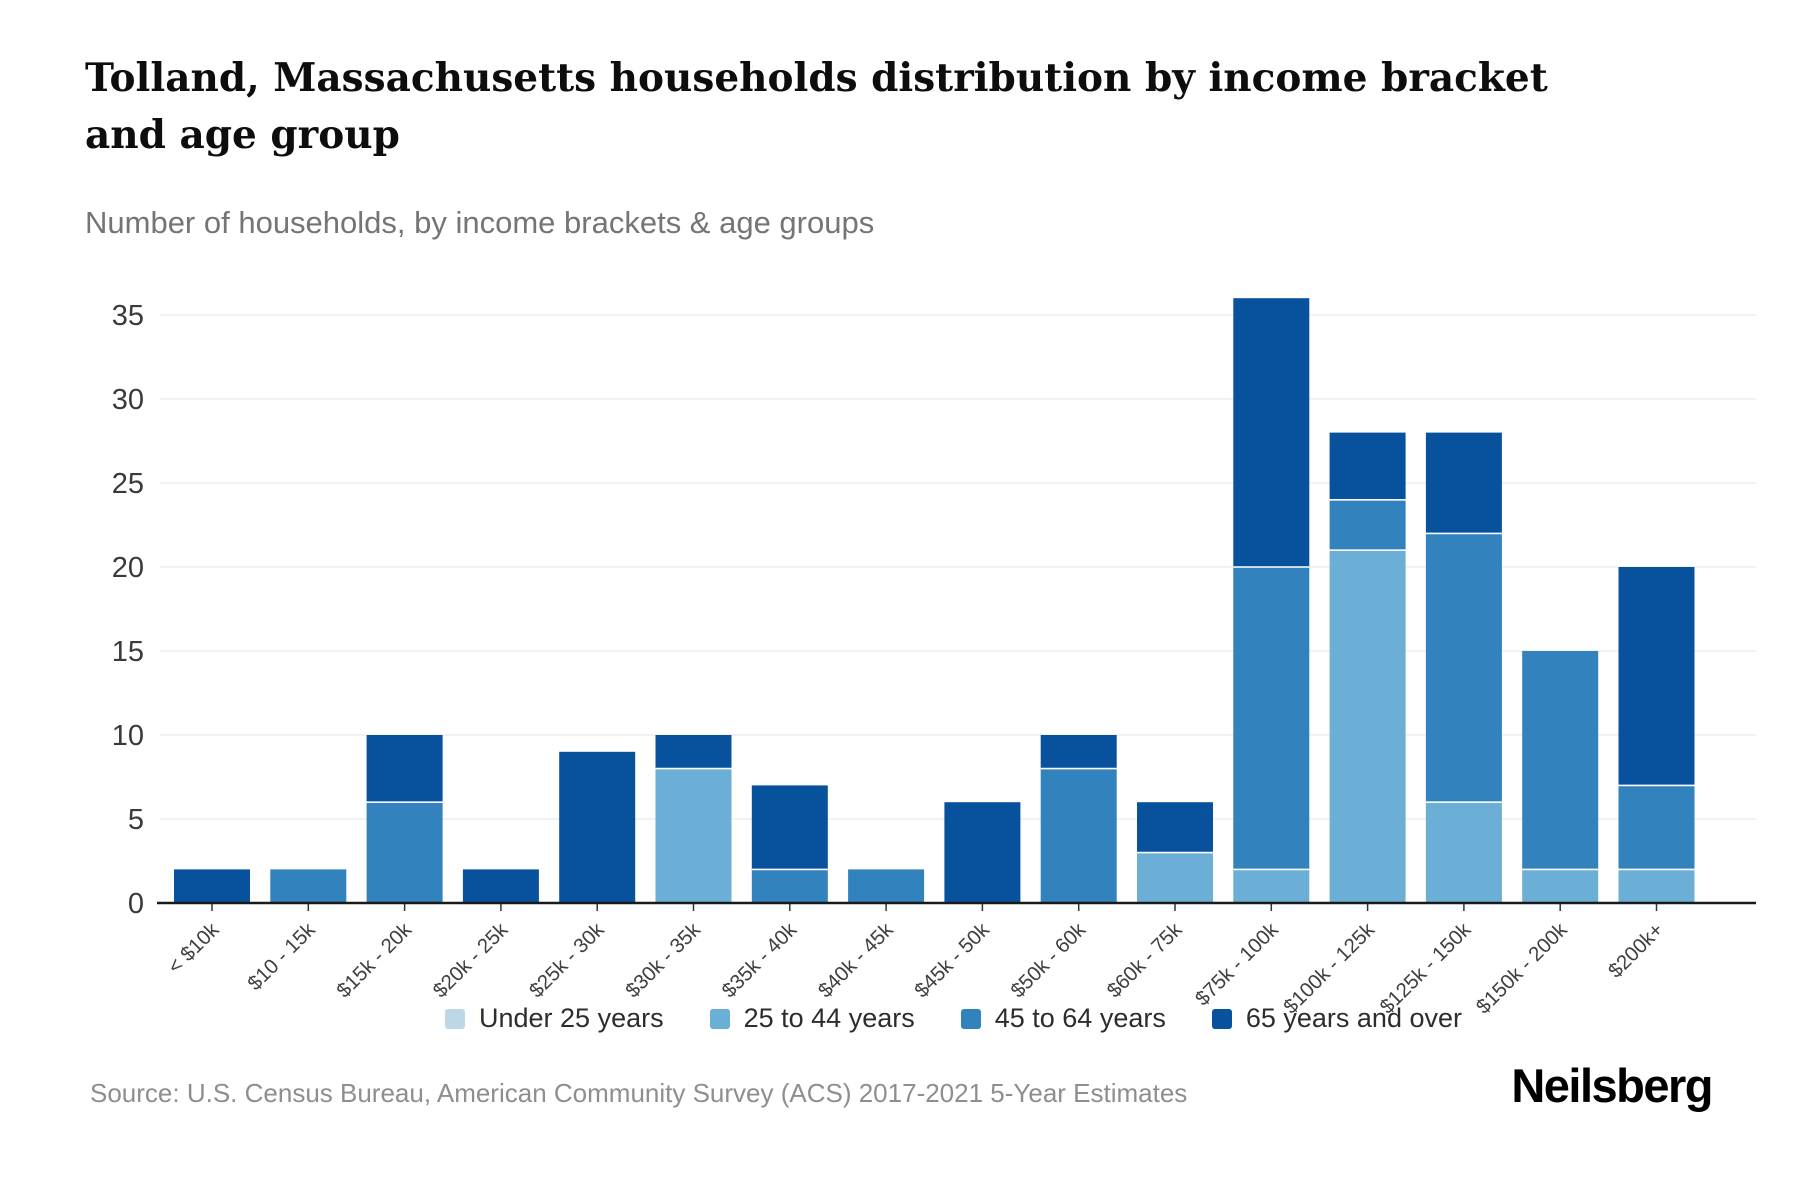 This screenshot has height=1200, width=1800. What do you see at coordinates (128, 400) in the screenshot?
I see `y-axis-tick-label: 30` at bounding box center [128, 400].